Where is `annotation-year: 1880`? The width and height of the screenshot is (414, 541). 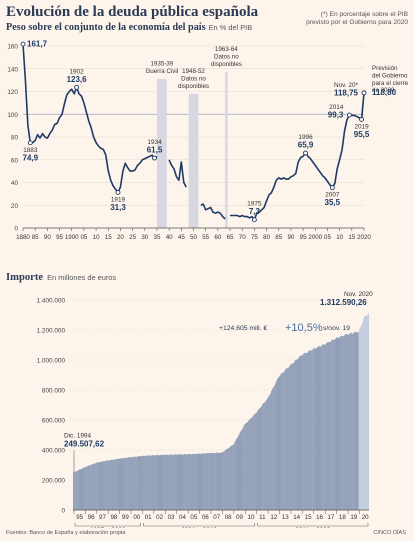 annotation-year: 1880 is located at coordinates (34, 39).